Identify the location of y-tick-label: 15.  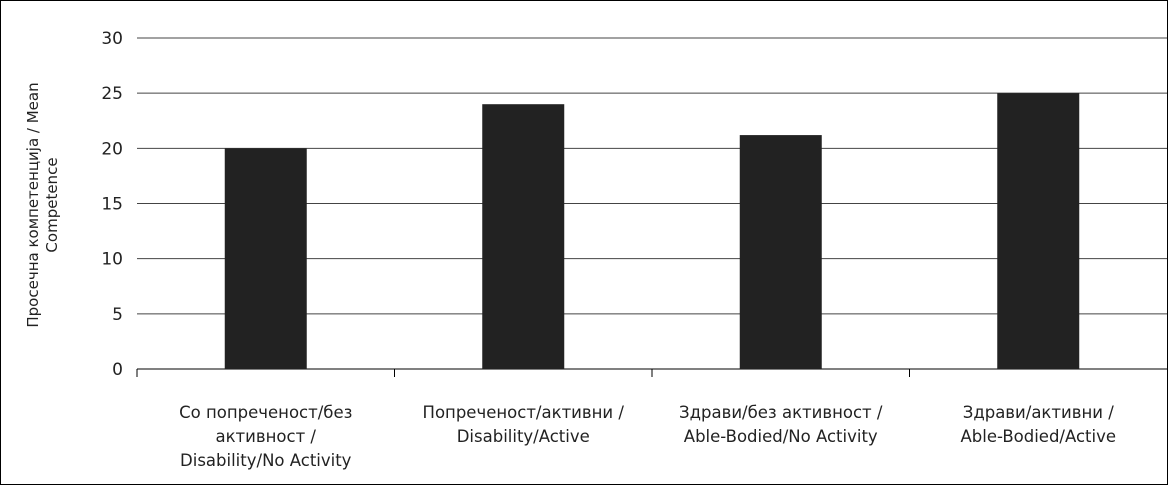
(112, 205).